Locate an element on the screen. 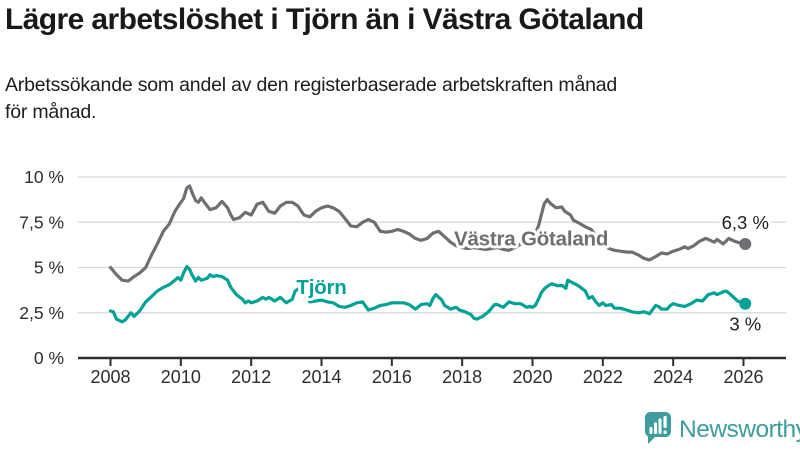 This screenshot has height=450, width=800. end-value-halo-tjorn: 3 % is located at coordinates (745, 324).